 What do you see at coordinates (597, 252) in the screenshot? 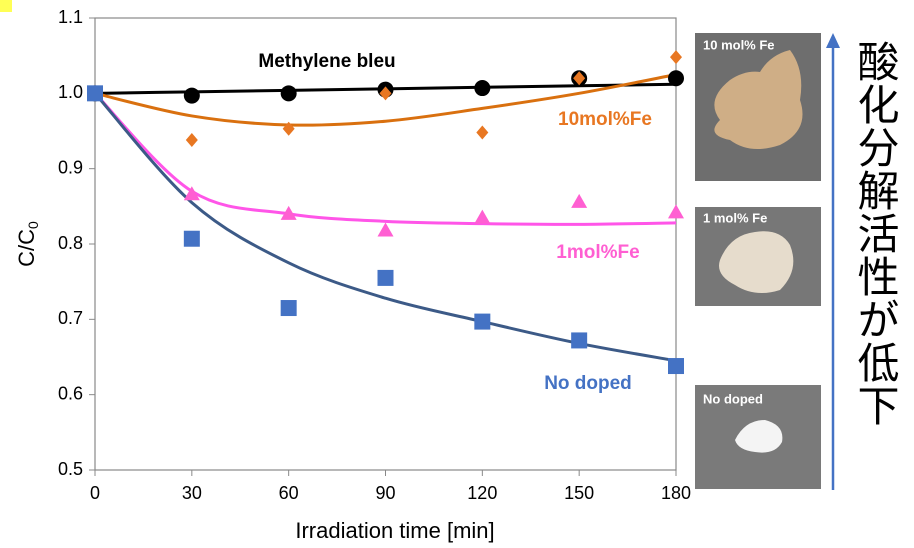
I see `series-label: 1mol%Fe` at bounding box center [597, 252].